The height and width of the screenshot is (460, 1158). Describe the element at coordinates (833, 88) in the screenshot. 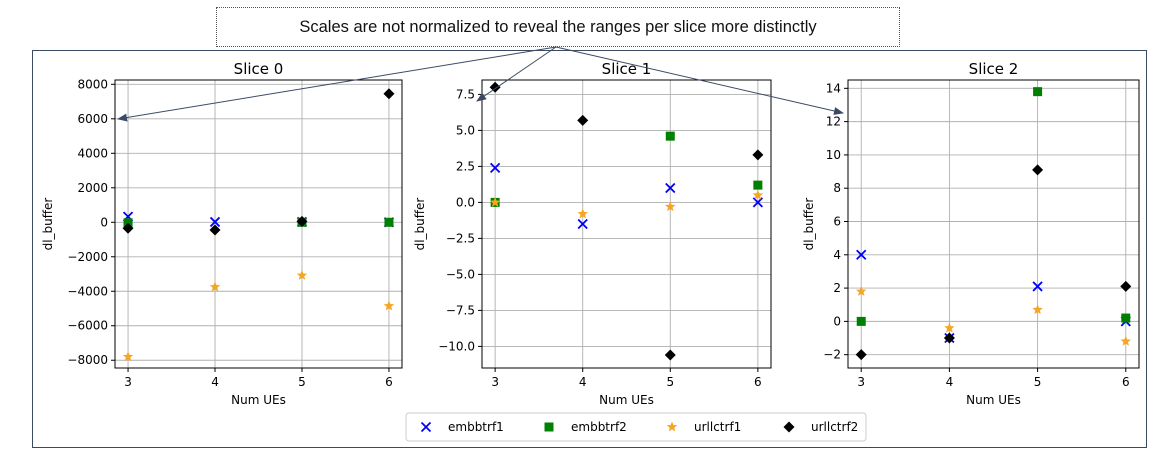

I see `y-tick-label: 14` at that location.